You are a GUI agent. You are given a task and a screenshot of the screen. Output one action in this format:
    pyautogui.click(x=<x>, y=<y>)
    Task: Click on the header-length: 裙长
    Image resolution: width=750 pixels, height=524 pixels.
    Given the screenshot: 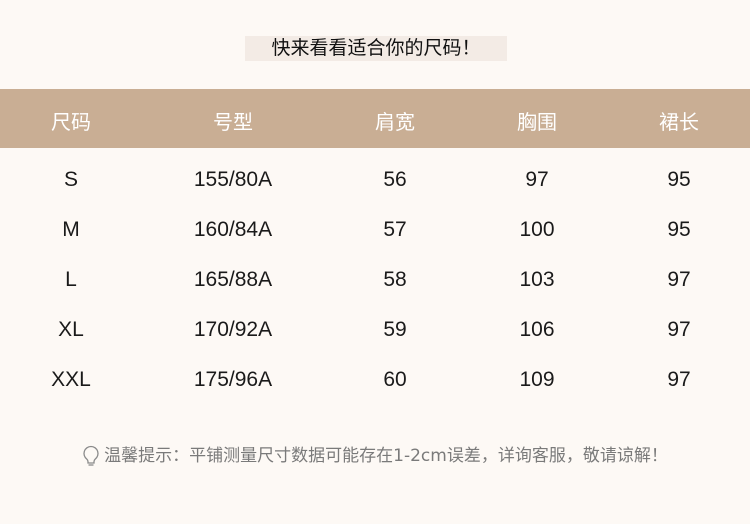 What is the action you would take?
    pyautogui.click(x=679, y=122)
    